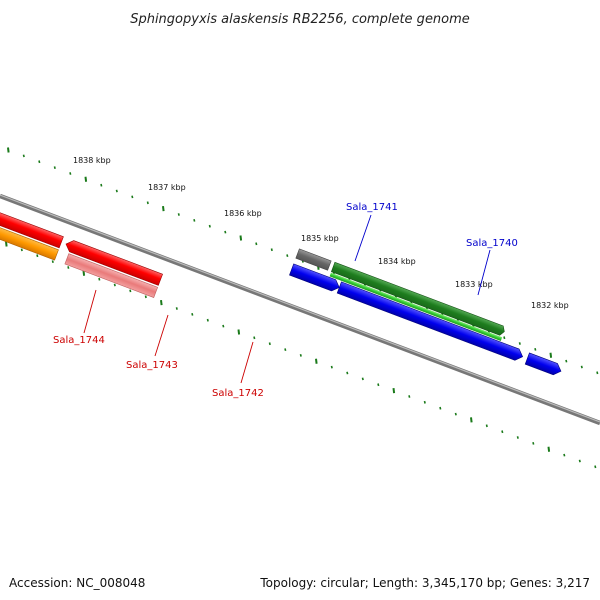 This screenshot has width=600, height=600. What do you see at coordinates (152, 342) in the screenshot?
I see `gene-label-sala-1743: Sala_1743` at bounding box center [152, 342].